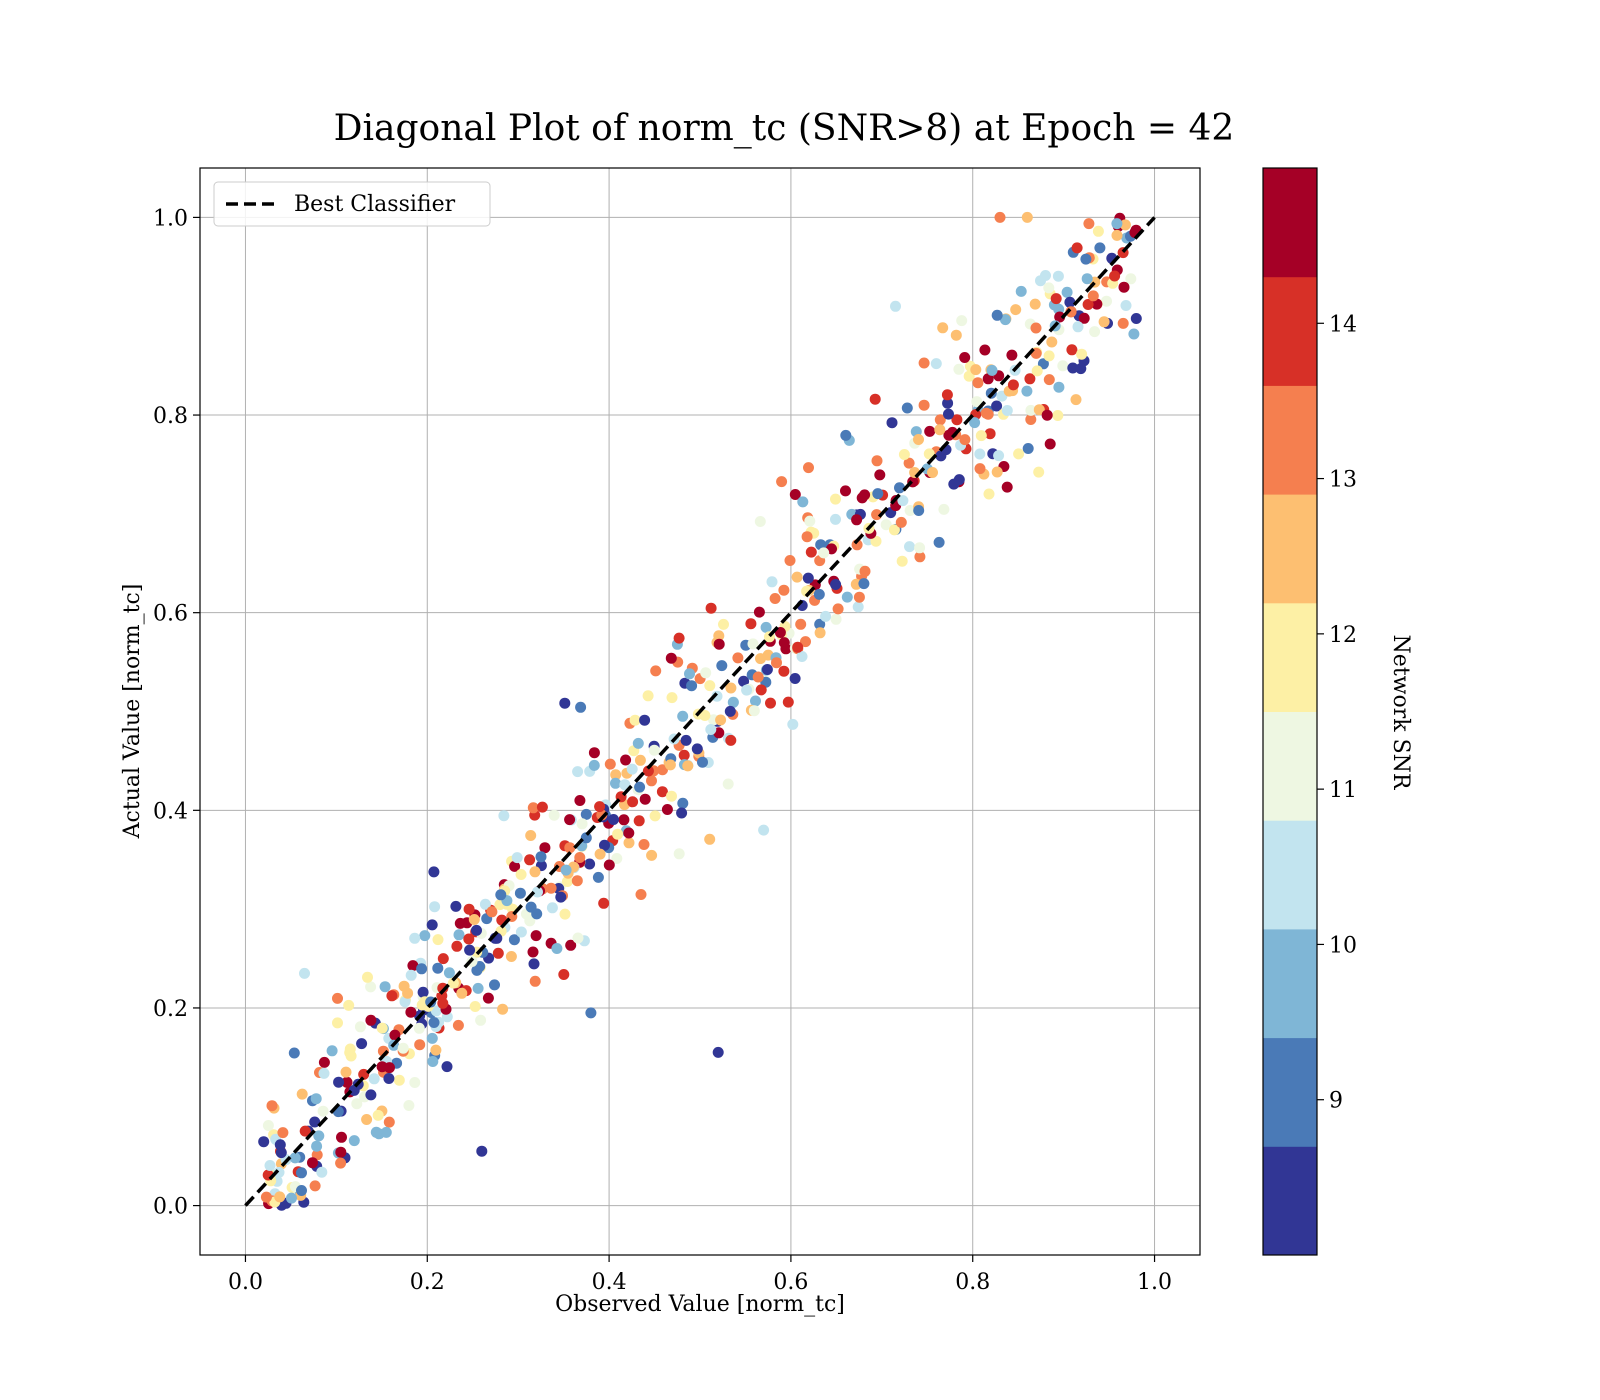 The width and height of the screenshot is (1600, 1400). What do you see at coordinates (1154, 1282) in the screenshot?
I see `x-tick-label: 1.0` at bounding box center [1154, 1282].